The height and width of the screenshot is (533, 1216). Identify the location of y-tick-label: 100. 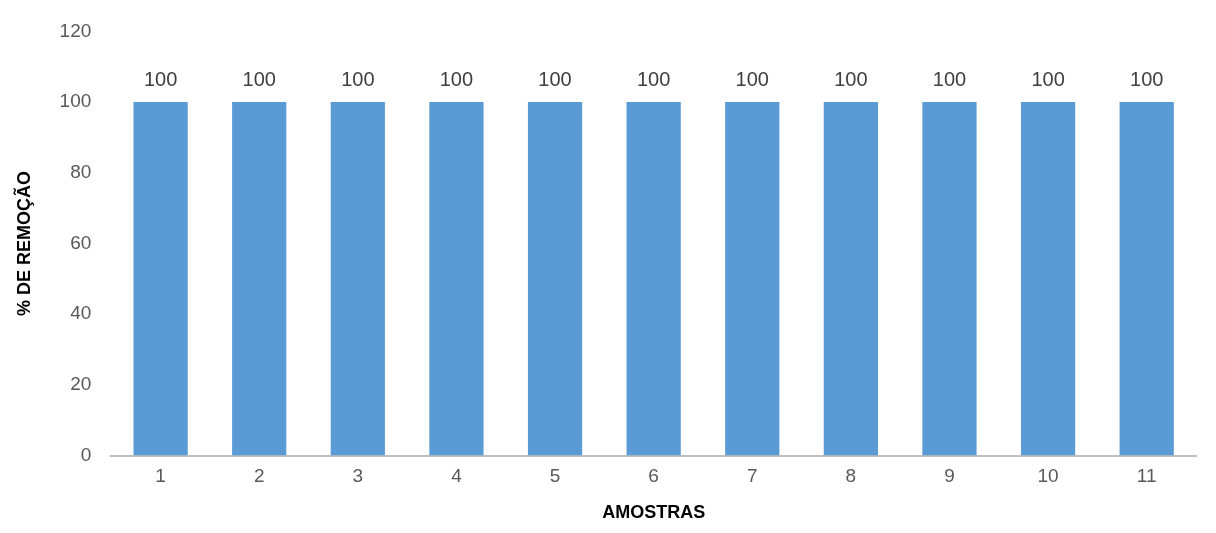
(75, 101).